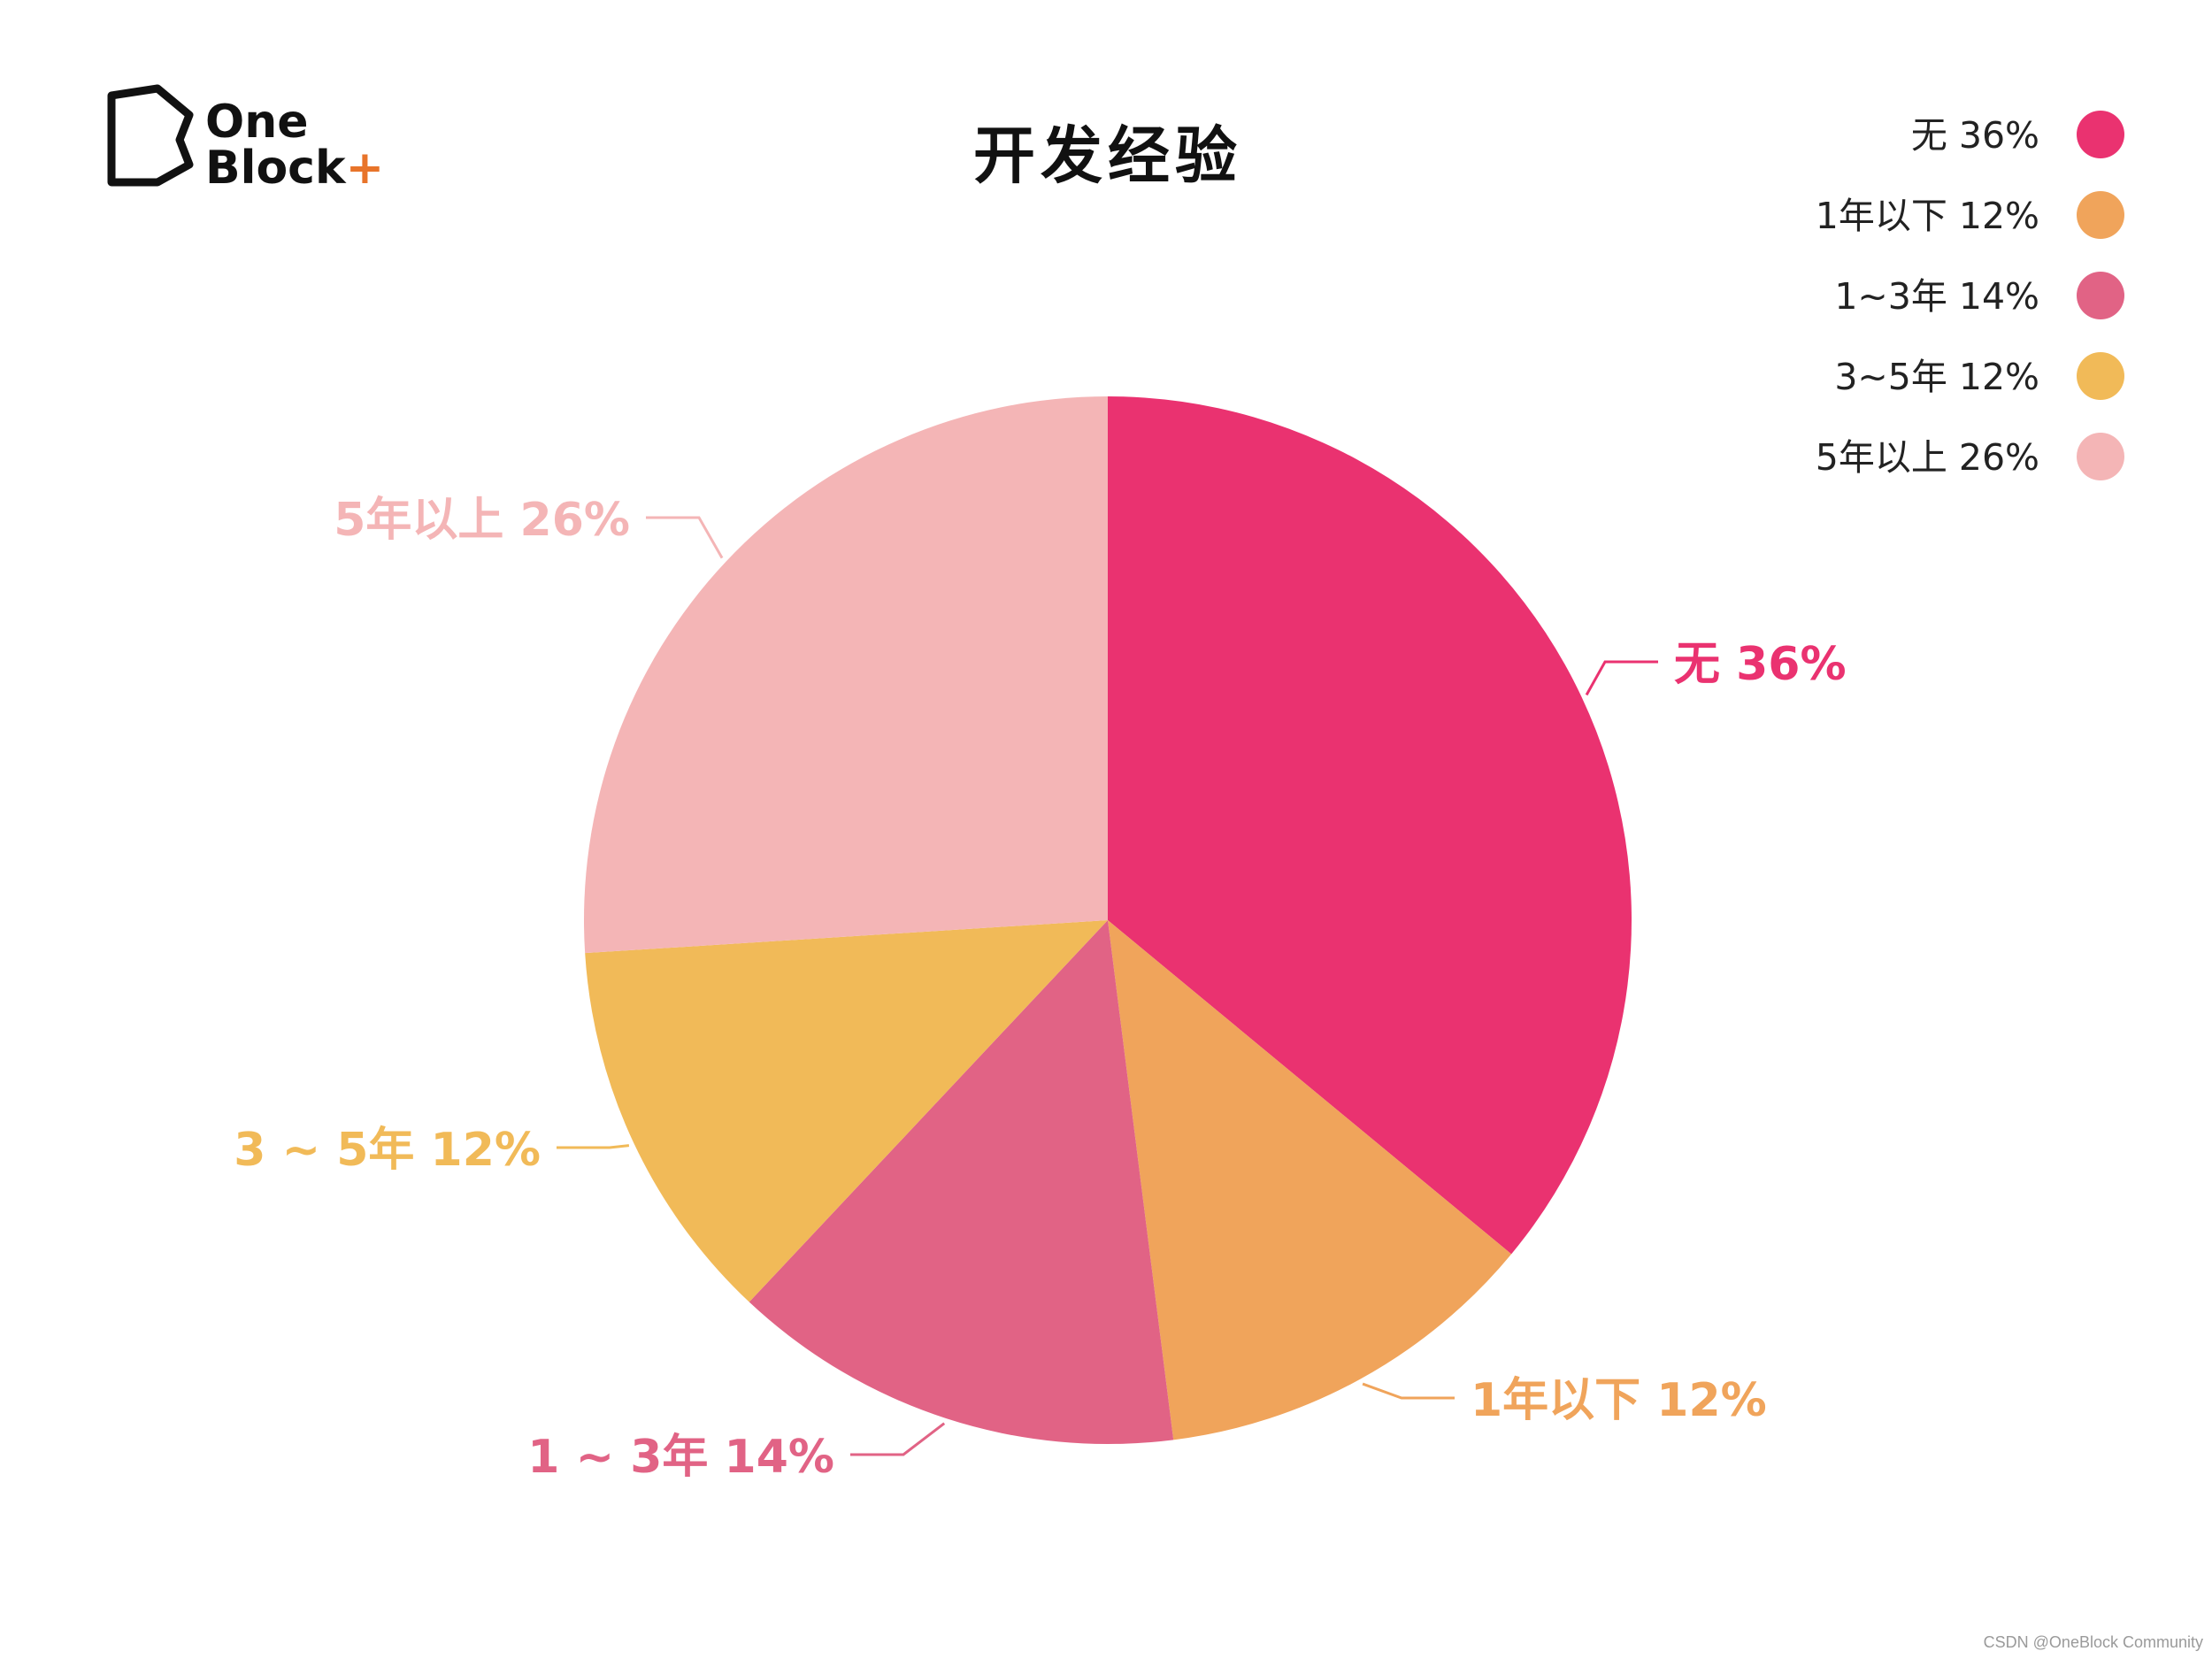 The height and width of the screenshot is (1659, 2212). What do you see at coordinates (1937, 377) in the screenshot?
I see `legend-label-3: 3~5年 12%` at bounding box center [1937, 377].